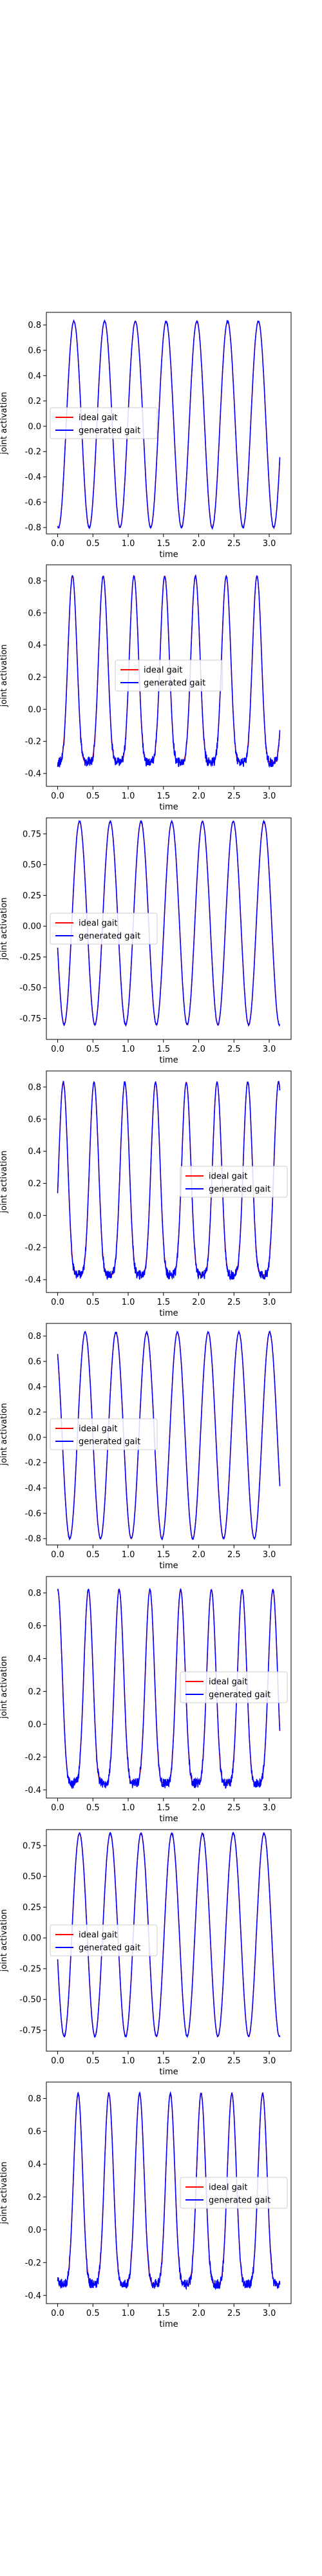 The width and height of the screenshot is (322, 2576). What do you see at coordinates (168, 1060) in the screenshot?
I see `x-axis-label: time` at bounding box center [168, 1060].